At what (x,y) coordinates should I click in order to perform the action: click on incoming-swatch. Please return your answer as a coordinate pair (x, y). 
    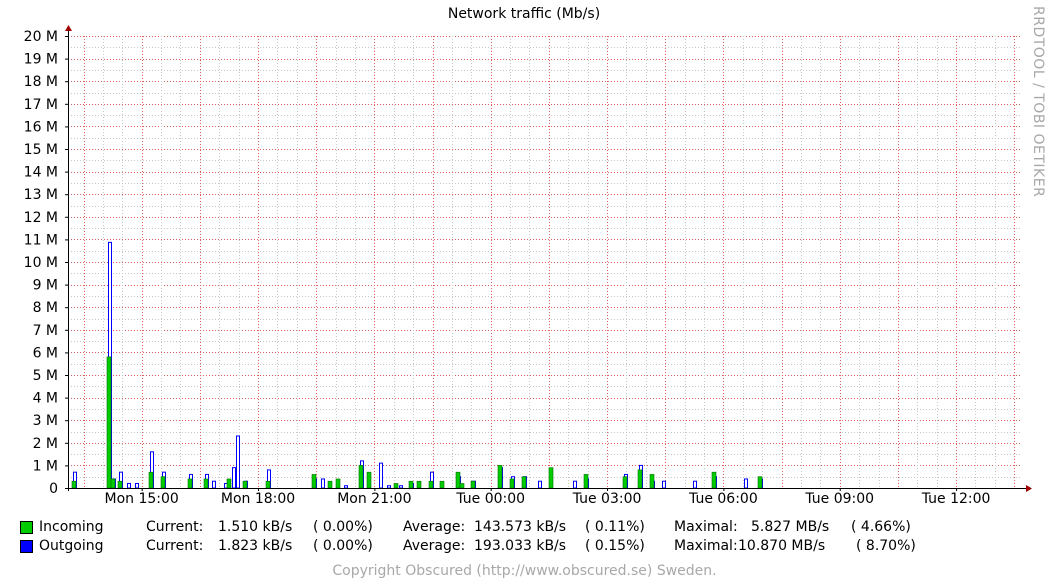
    Looking at the image, I should click on (26, 527).